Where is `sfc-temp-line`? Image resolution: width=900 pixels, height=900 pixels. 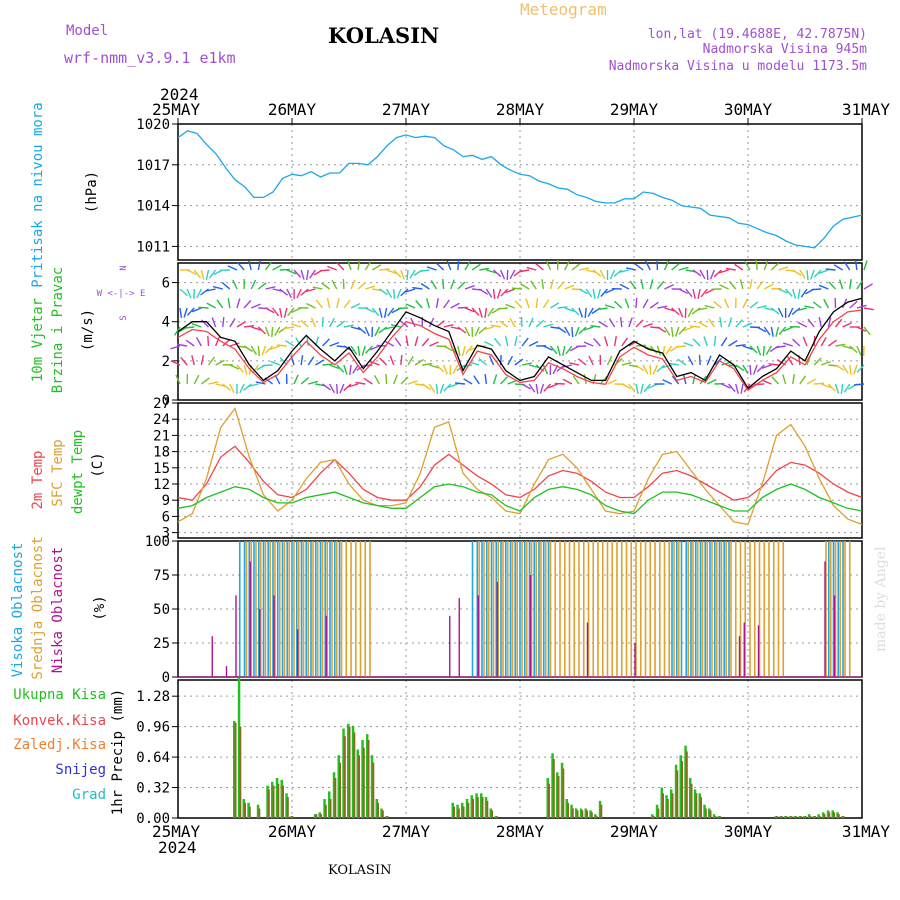
sfc-temp-line is located at coordinates (520, 466).